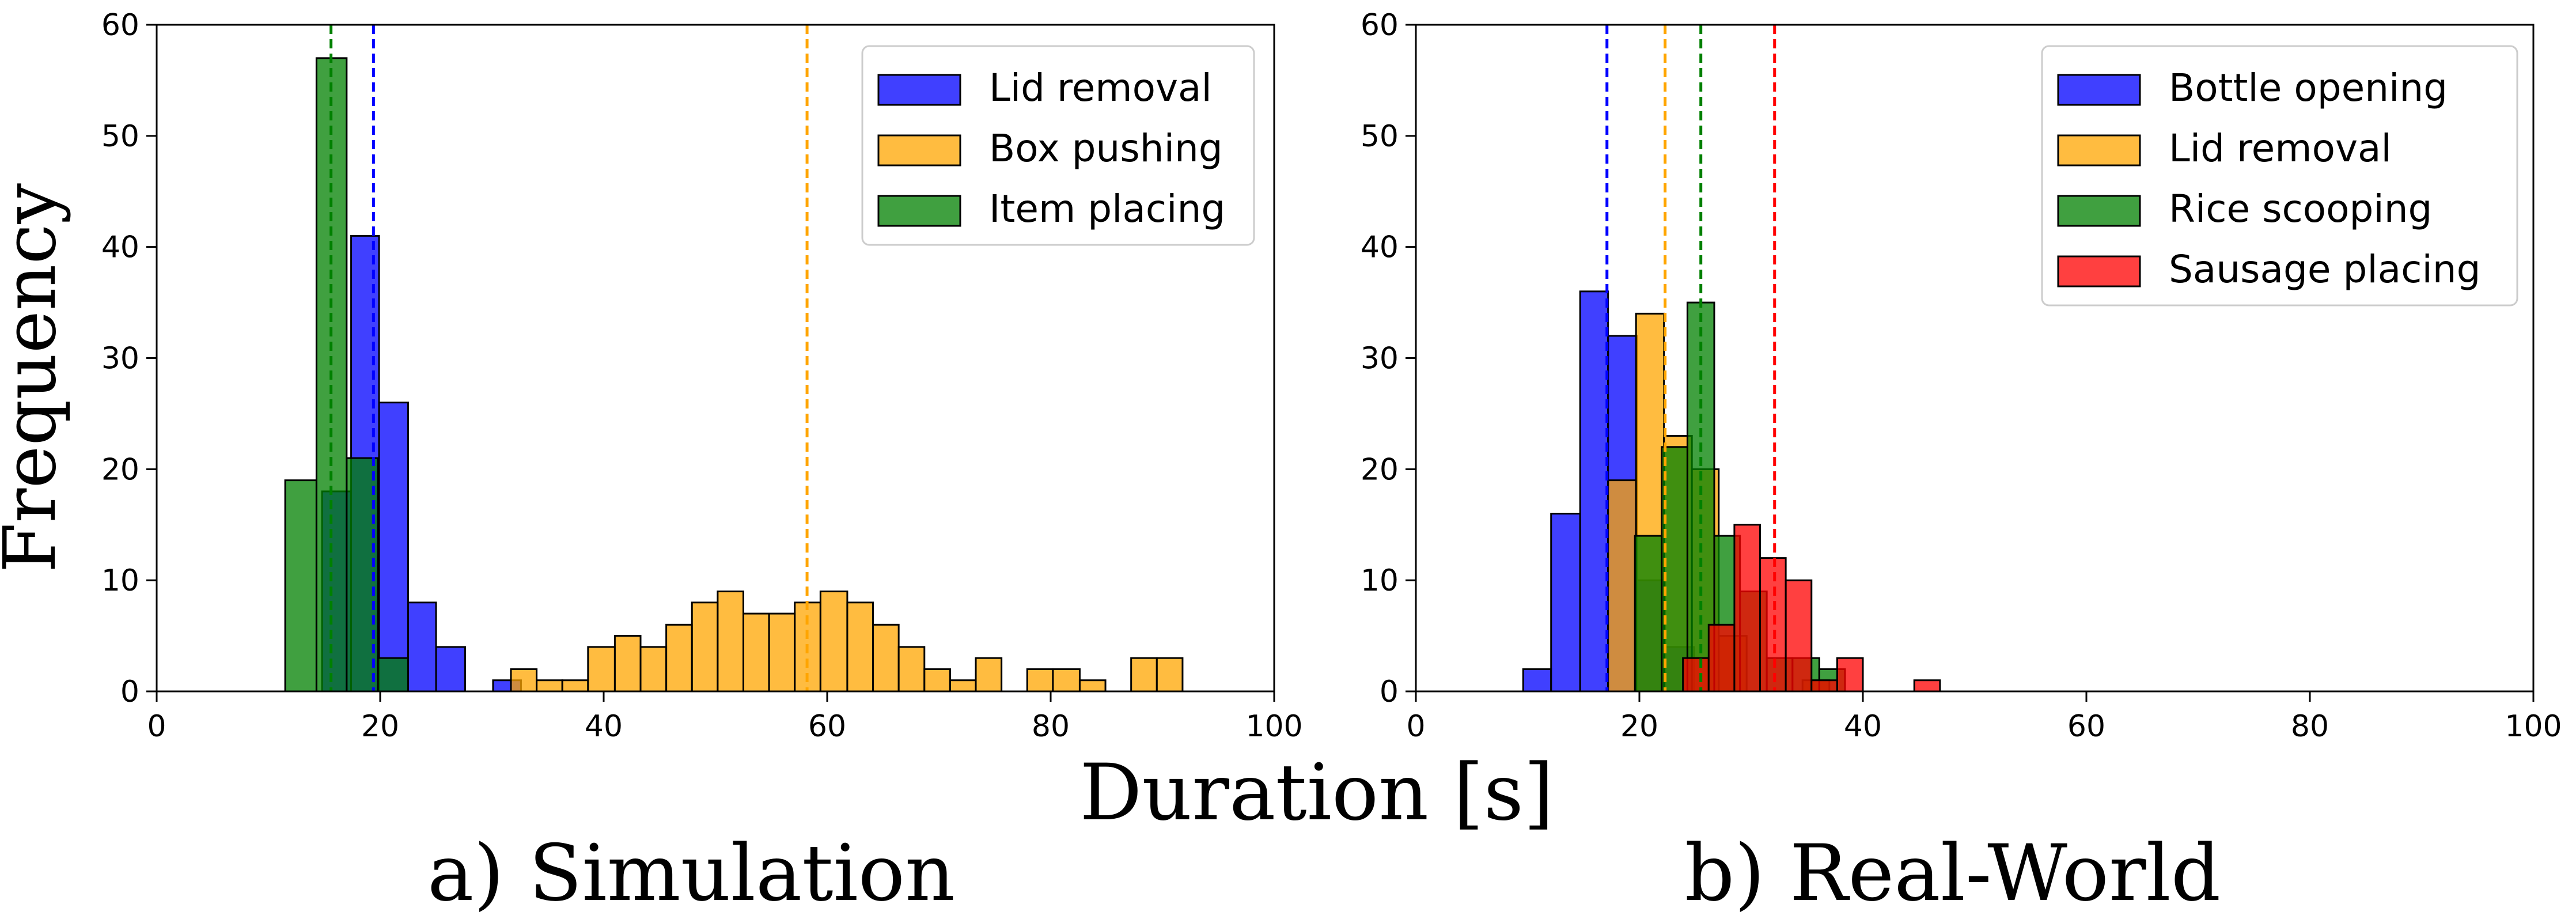  I want to click on shared-y-axis-label: Frequency, so click(36, 378).